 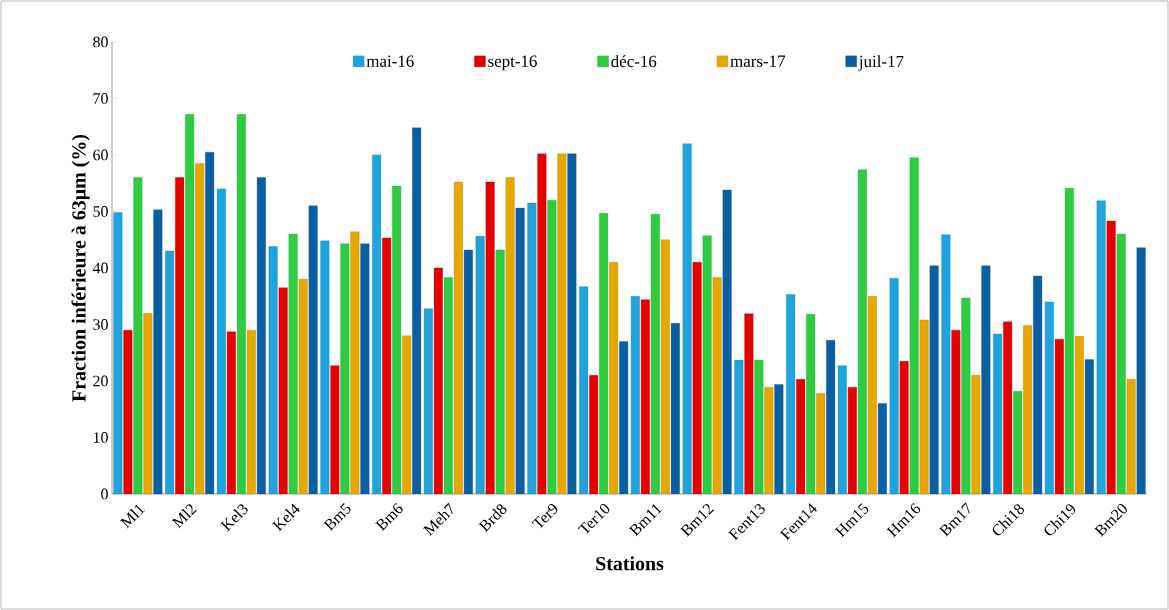 I want to click on y-tick-label: 70, so click(x=100, y=98).